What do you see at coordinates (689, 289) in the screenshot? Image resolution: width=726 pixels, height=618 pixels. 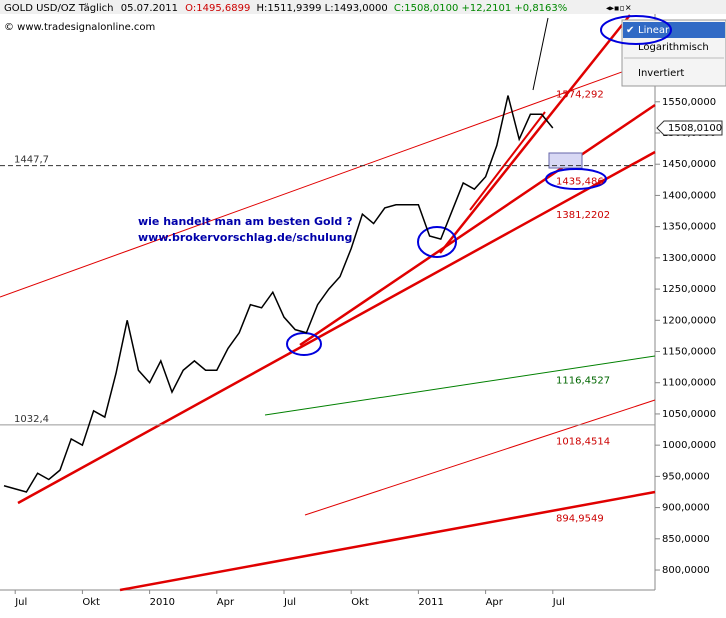 I see `y-tick-label: 1250,0000` at bounding box center [689, 289].